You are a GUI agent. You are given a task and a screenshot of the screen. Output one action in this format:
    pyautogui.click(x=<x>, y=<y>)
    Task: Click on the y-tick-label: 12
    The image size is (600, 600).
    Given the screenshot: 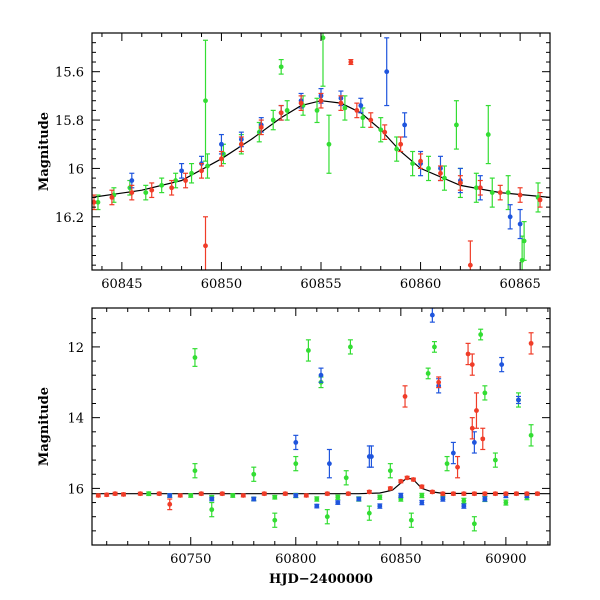 What is the action you would take?
    pyautogui.click(x=75, y=348)
    